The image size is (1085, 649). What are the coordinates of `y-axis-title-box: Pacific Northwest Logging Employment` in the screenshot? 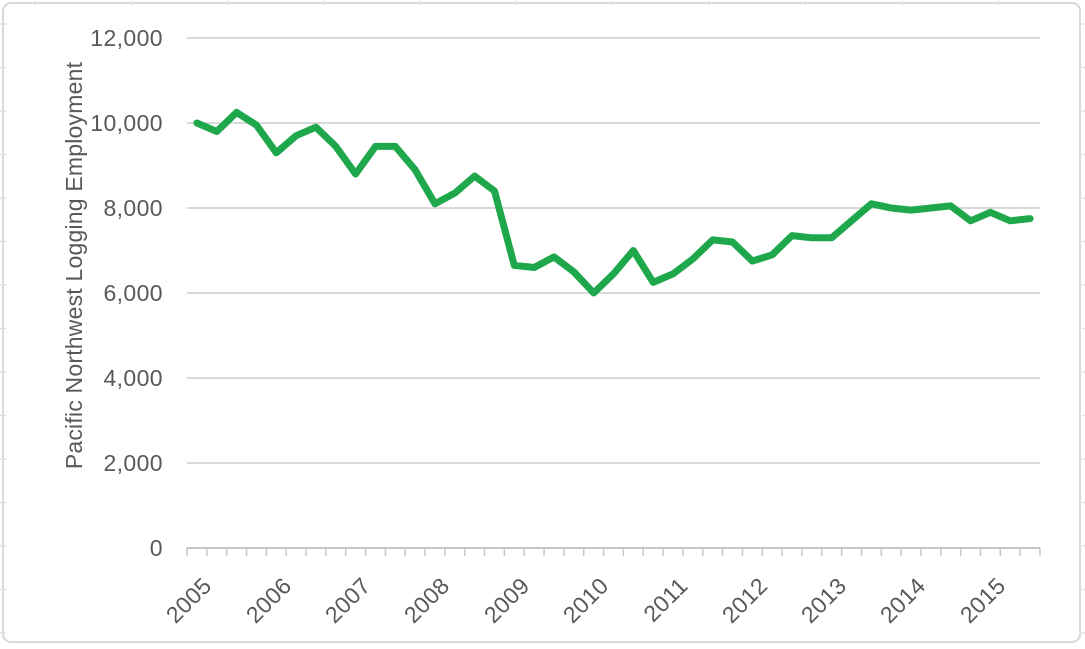 It's located at (75, 265).